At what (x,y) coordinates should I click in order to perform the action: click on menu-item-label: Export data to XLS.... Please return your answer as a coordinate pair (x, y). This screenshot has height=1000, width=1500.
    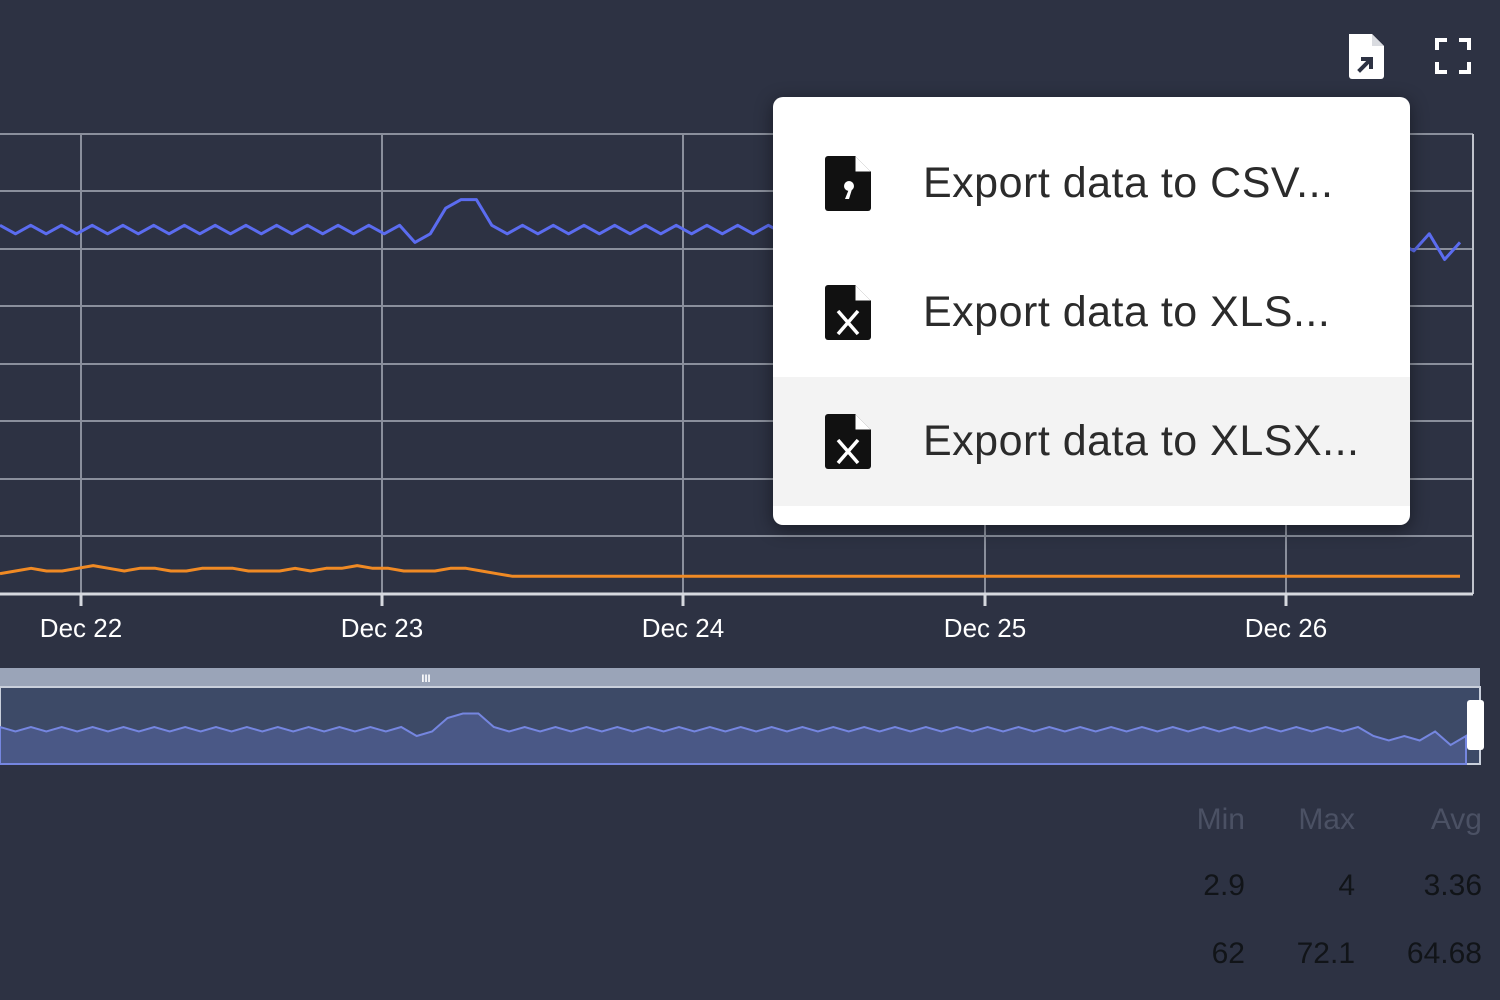
    Looking at the image, I should click on (1127, 312).